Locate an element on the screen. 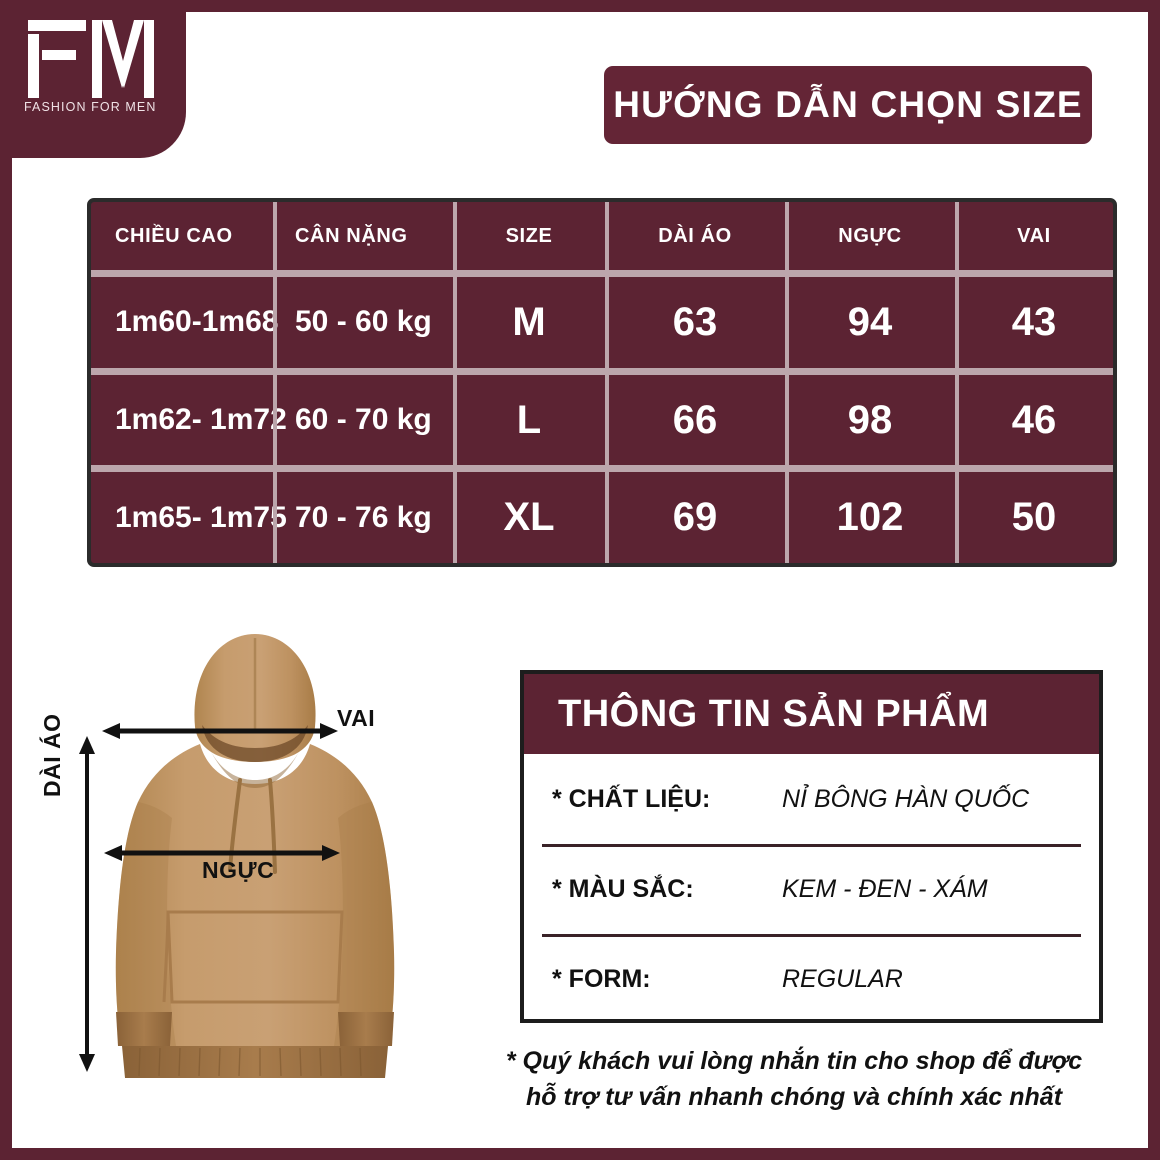  table-header-row: CHIỀU CAO CÂN NẶNG SIZE DÀI ÁO NGỰC VAI is located at coordinates (602, 236).